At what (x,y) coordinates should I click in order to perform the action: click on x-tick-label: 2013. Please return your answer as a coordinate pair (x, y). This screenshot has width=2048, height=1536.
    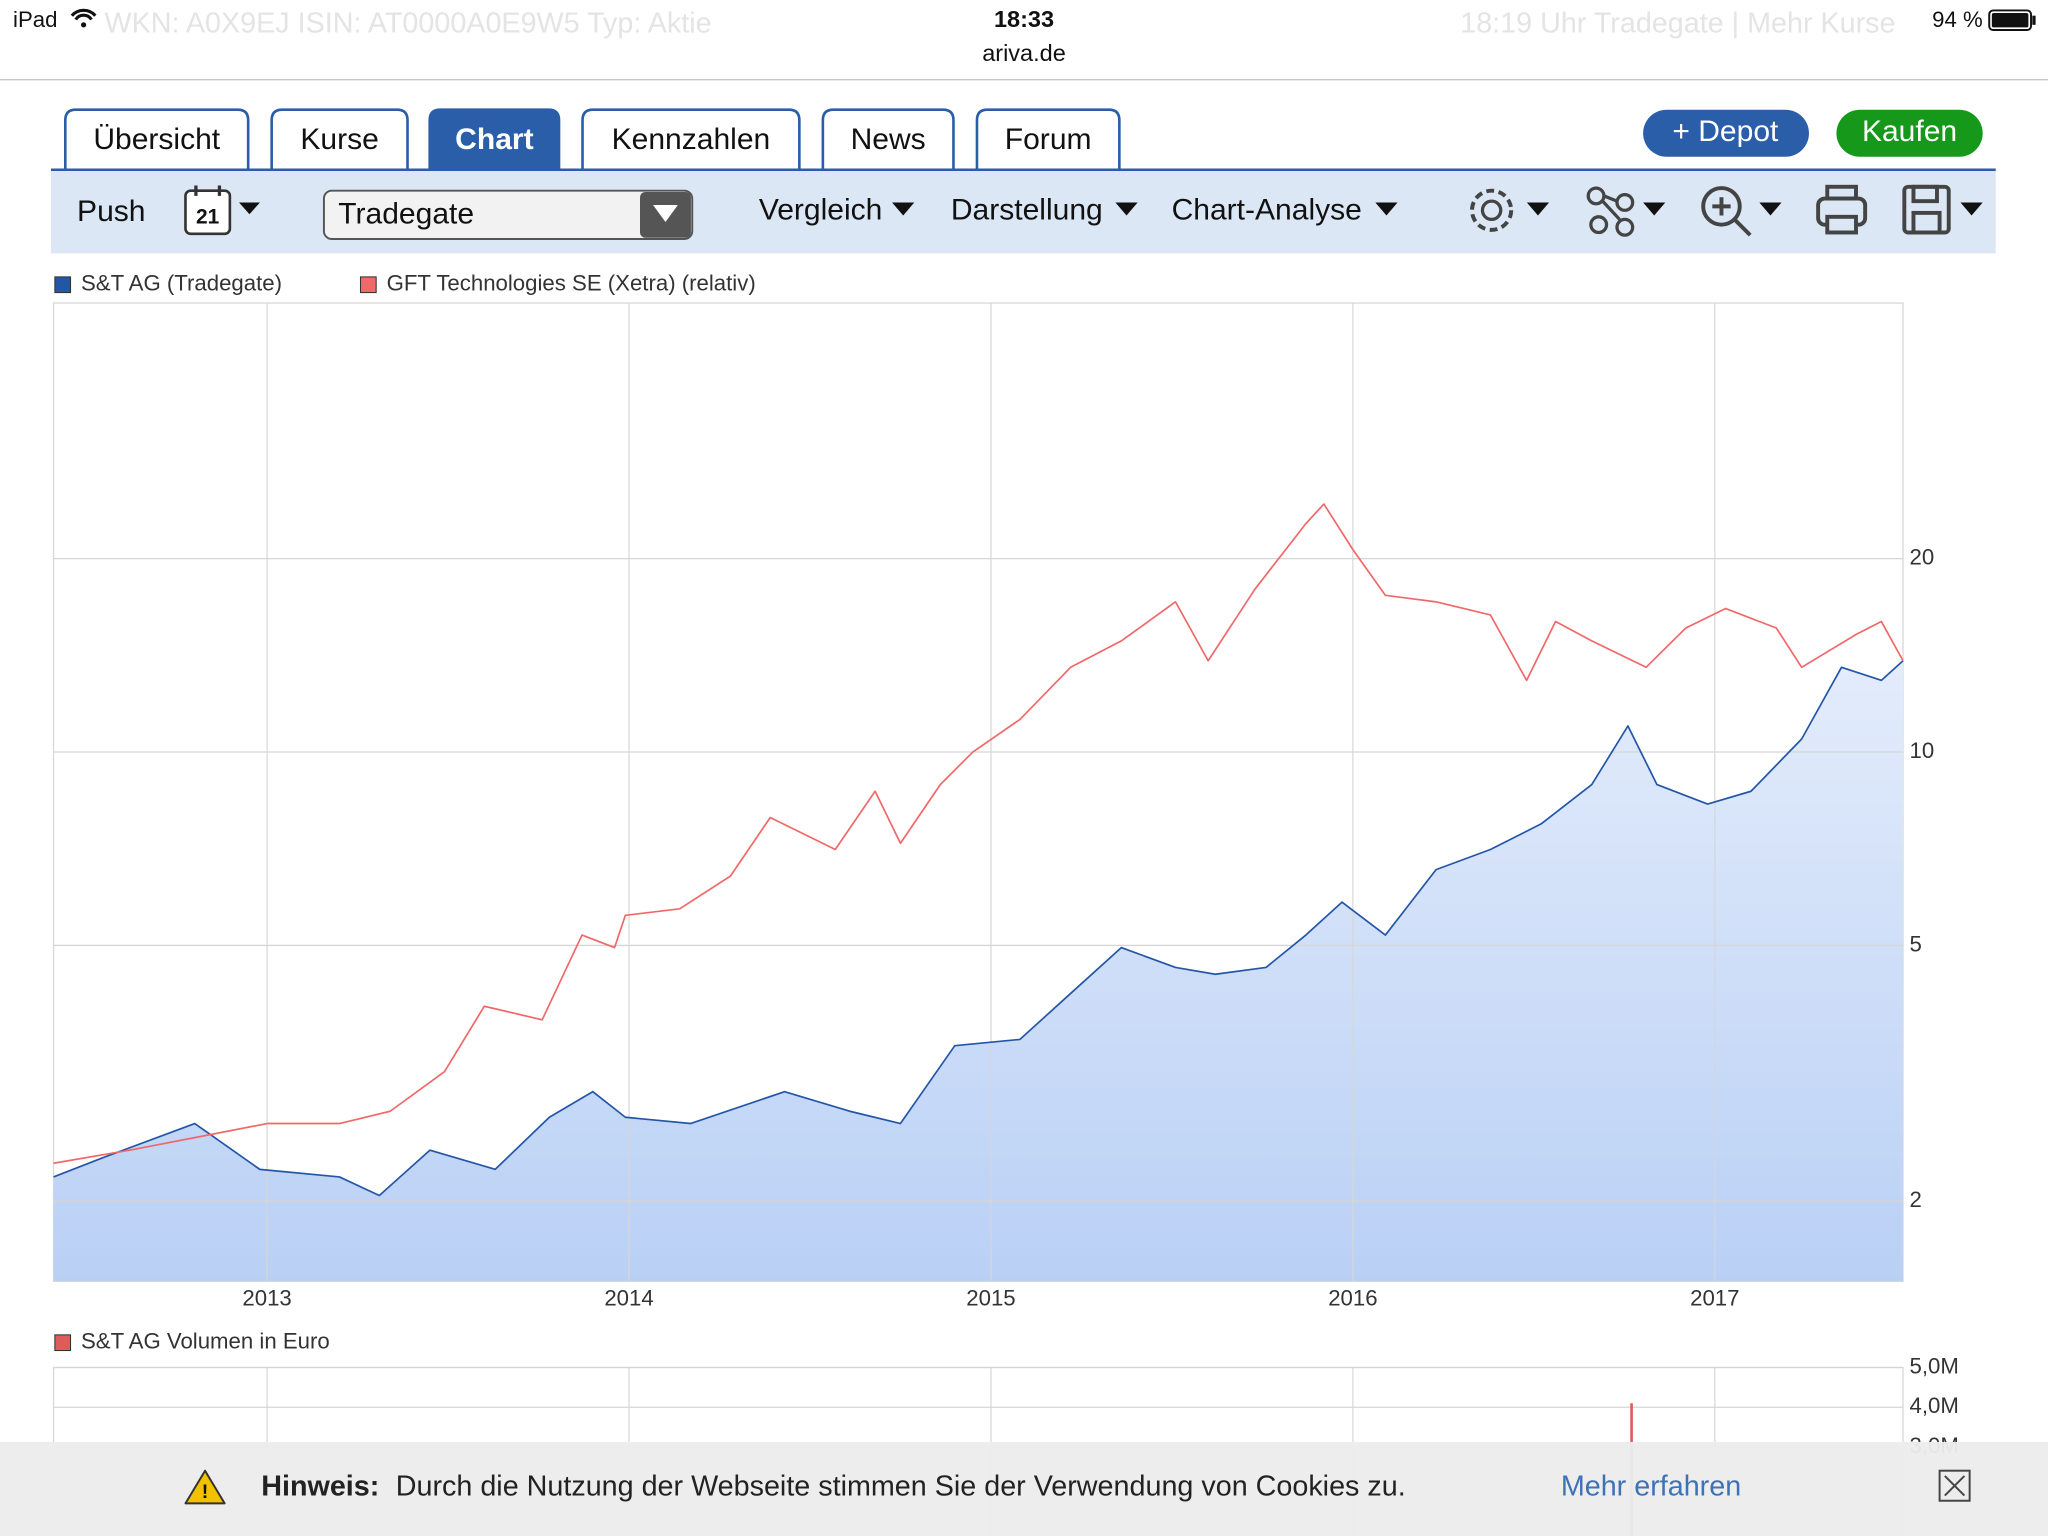
    Looking at the image, I should click on (266, 1297).